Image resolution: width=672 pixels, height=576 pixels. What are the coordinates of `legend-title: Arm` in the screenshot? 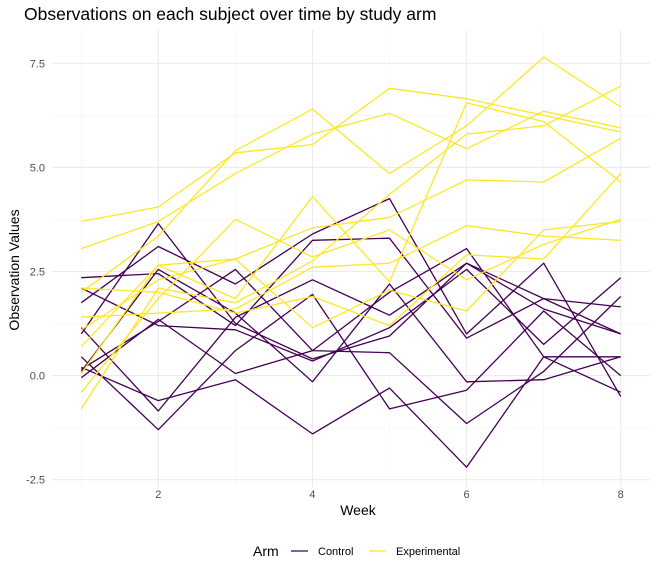 It's located at (266, 551).